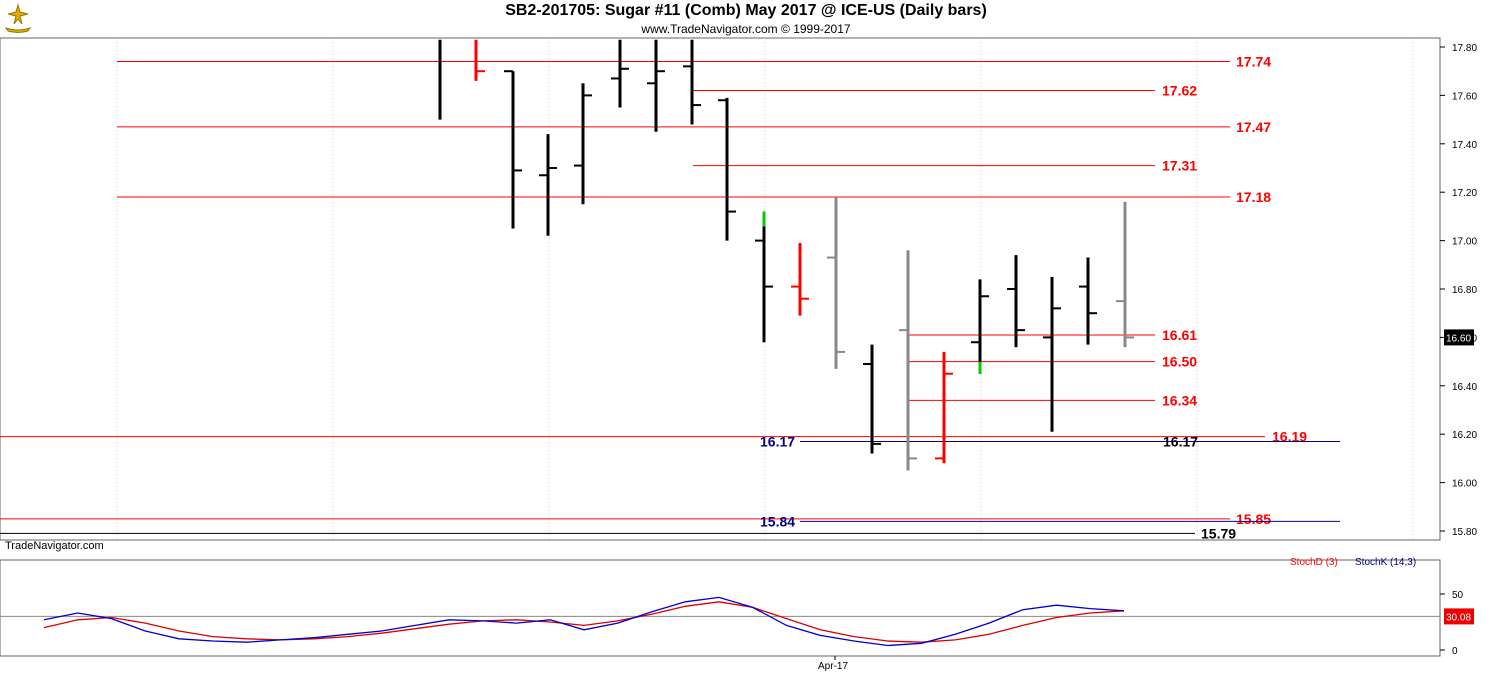 The height and width of the screenshot is (677, 1492). I want to click on level-label: 17.18, so click(1253, 197).